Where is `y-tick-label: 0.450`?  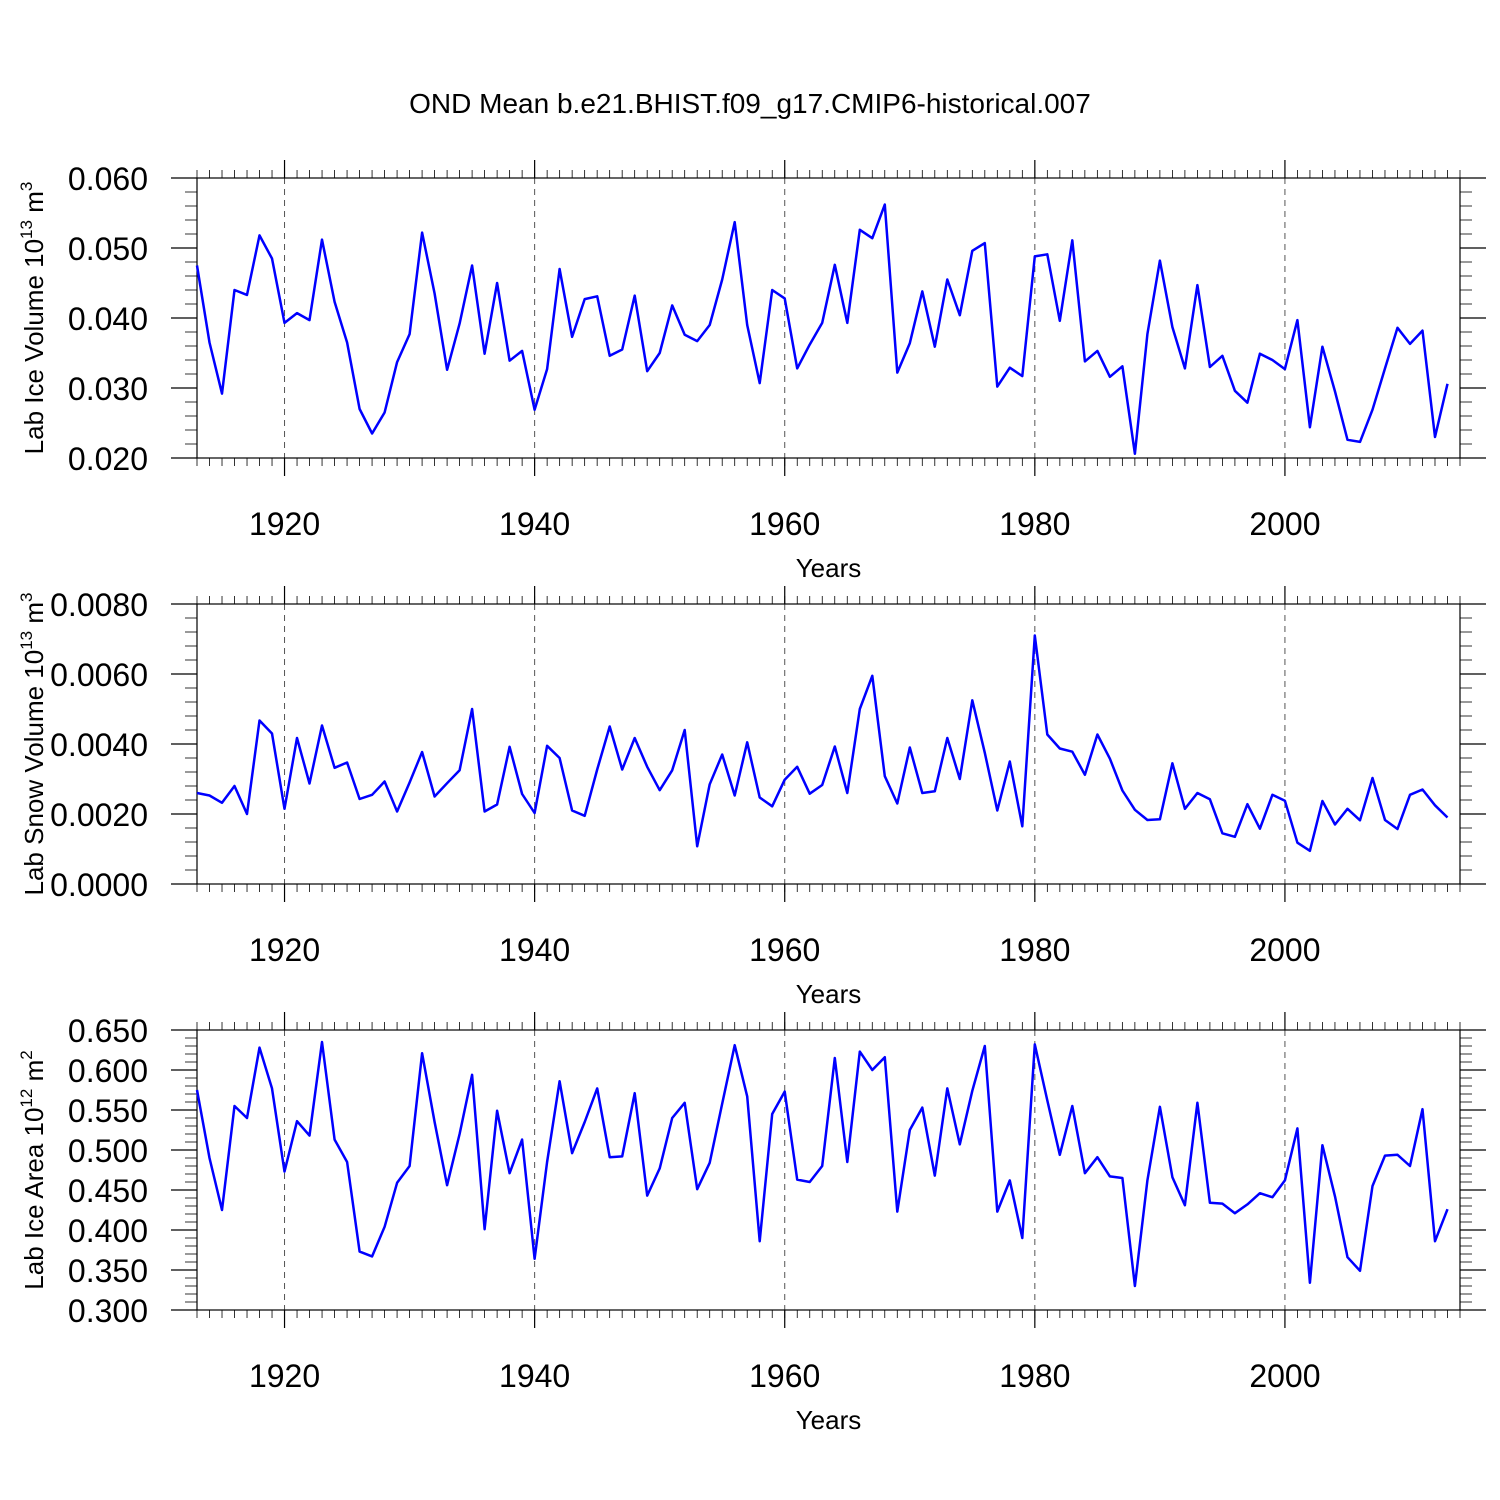 y-tick-label: 0.450 is located at coordinates (108, 1191).